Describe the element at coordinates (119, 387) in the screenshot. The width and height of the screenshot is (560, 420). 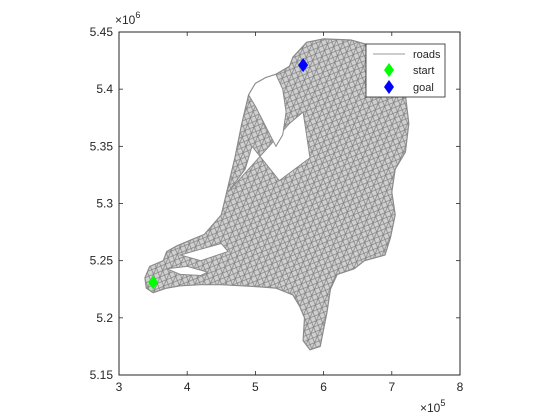
I see `x-tick-label: 3` at that location.